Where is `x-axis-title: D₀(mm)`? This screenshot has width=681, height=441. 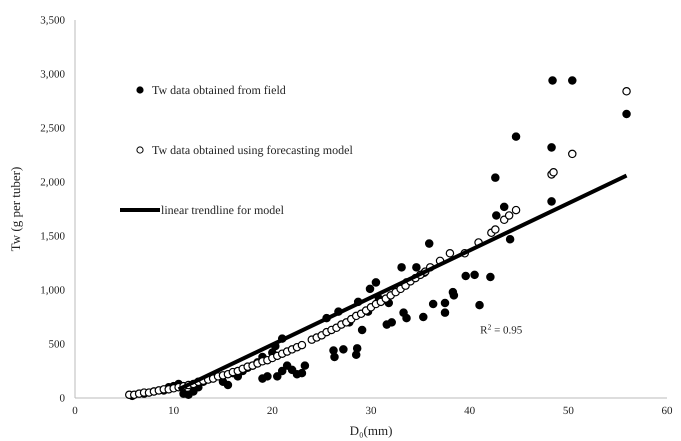
x-axis-title: D₀(mm) is located at coordinates (371, 430).